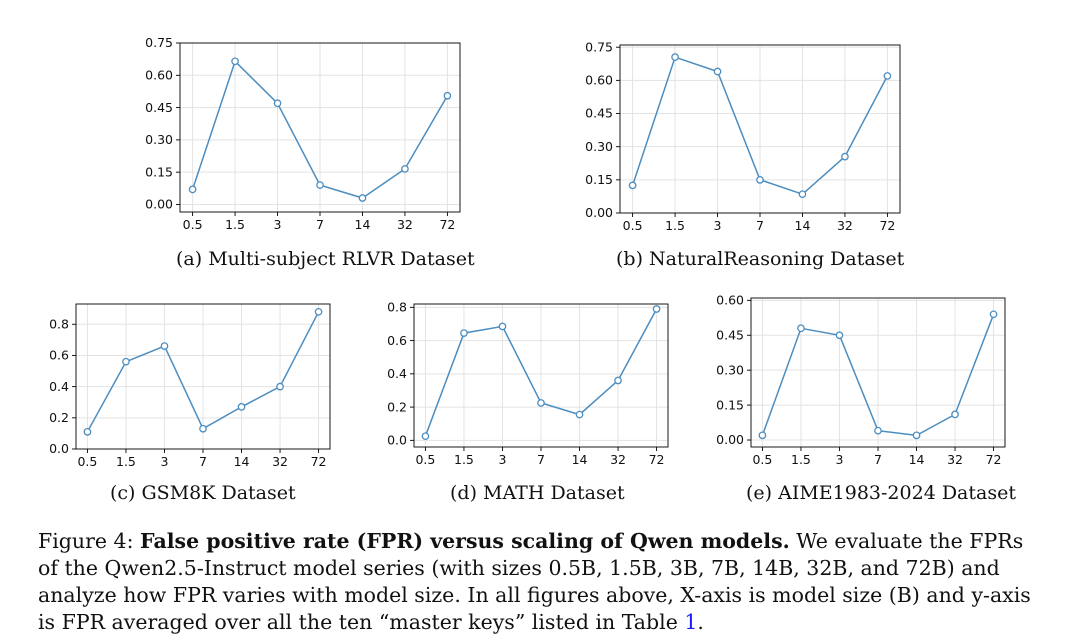 The width and height of the screenshot is (1080, 641). What do you see at coordinates (397, 307) in the screenshot?
I see `chart-d-ytick-label: 0.8` at bounding box center [397, 307].